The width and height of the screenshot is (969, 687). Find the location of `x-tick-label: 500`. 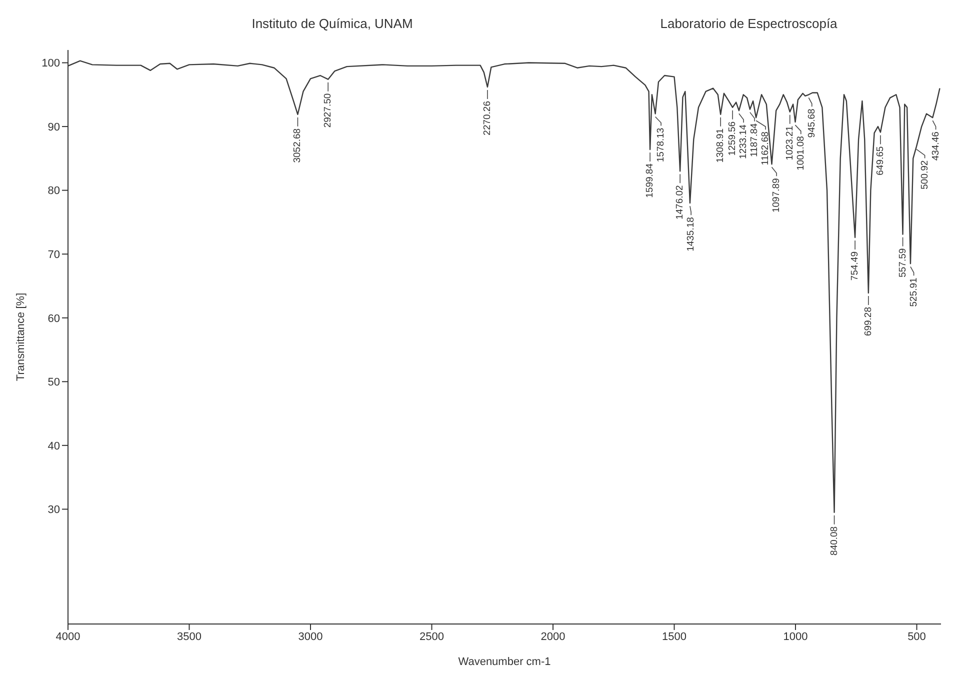

x-tick-label: 500 is located at coordinates (917, 636).